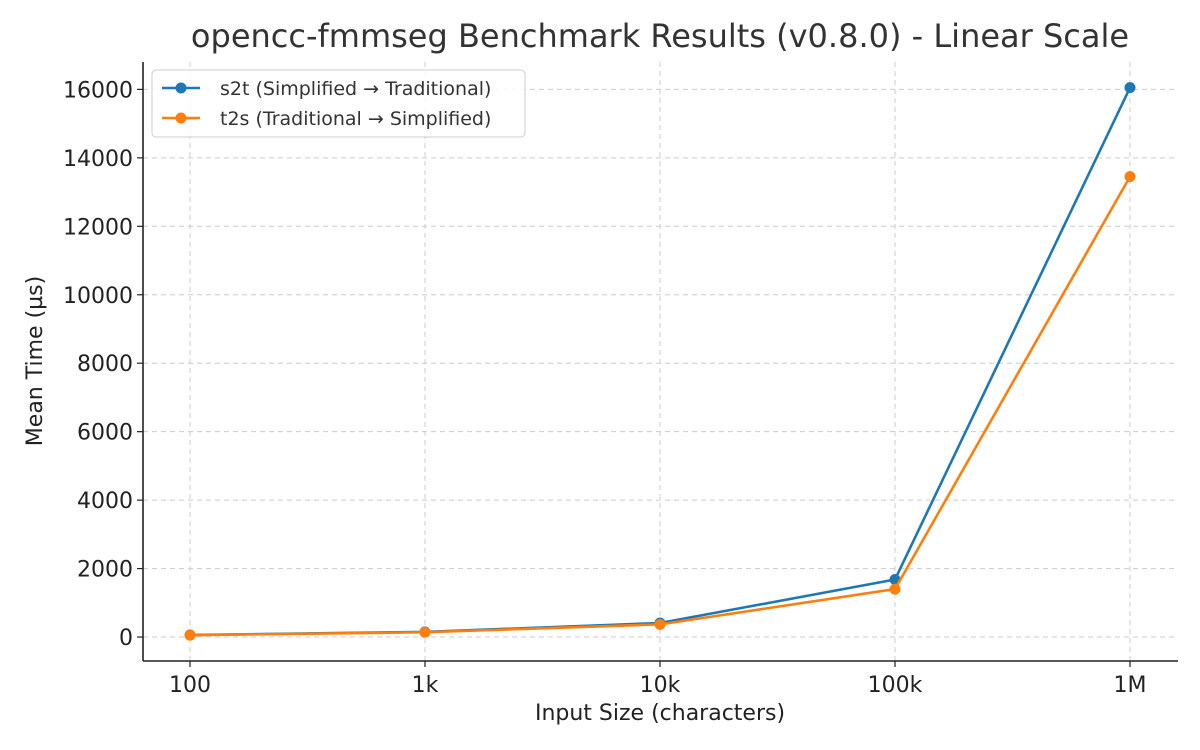  I want to click on y-tick-label: 4000, so click(105, 501).